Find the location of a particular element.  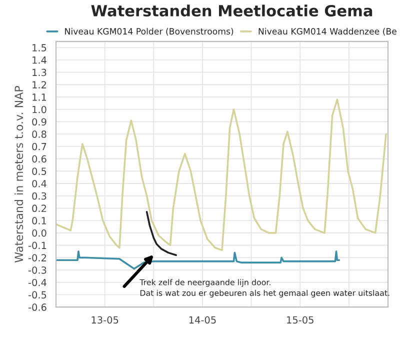

y-tick-label: -0.3 is located at coordinates (37, 270).